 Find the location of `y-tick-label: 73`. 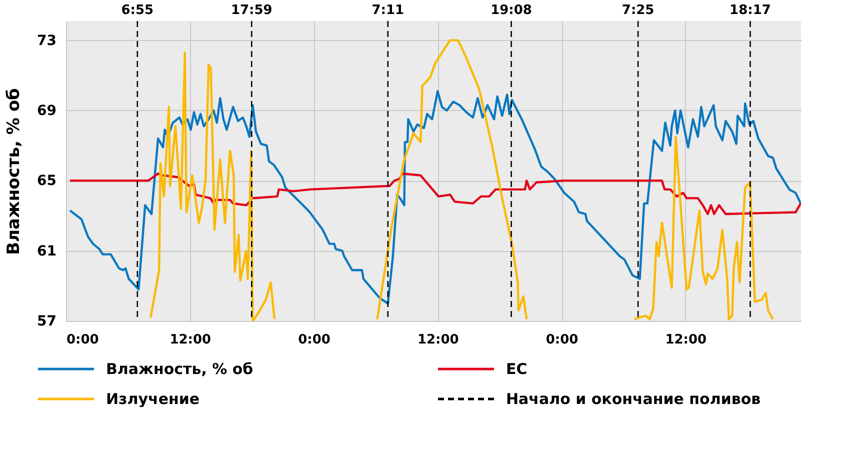

y-tick-label: 73 is located at coordinates (46, 40).